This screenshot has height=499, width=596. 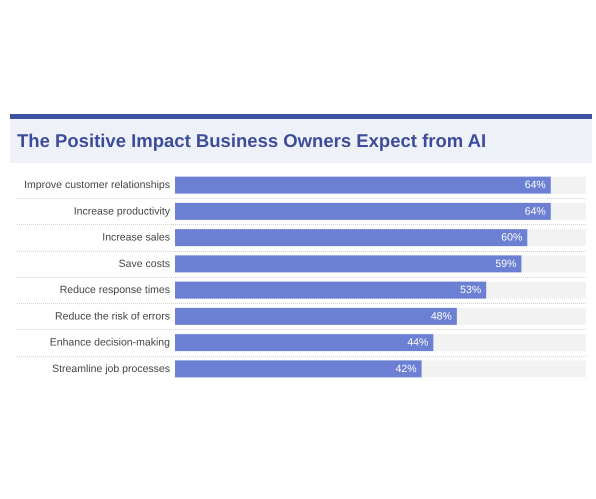 I want to click on y-tick-label: Reduce response times, so click(x=115, y=290).